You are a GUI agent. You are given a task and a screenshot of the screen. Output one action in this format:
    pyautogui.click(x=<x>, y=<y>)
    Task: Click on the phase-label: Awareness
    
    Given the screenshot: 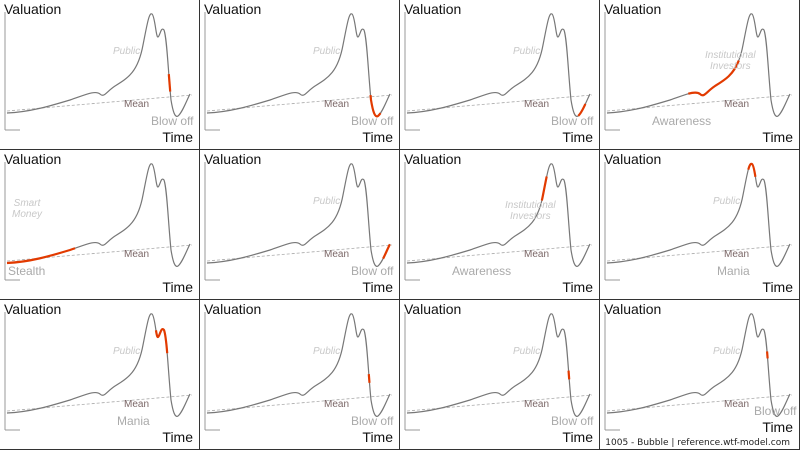 What is the action you would take?
    pyautogui.click(x=482, y=271)
    